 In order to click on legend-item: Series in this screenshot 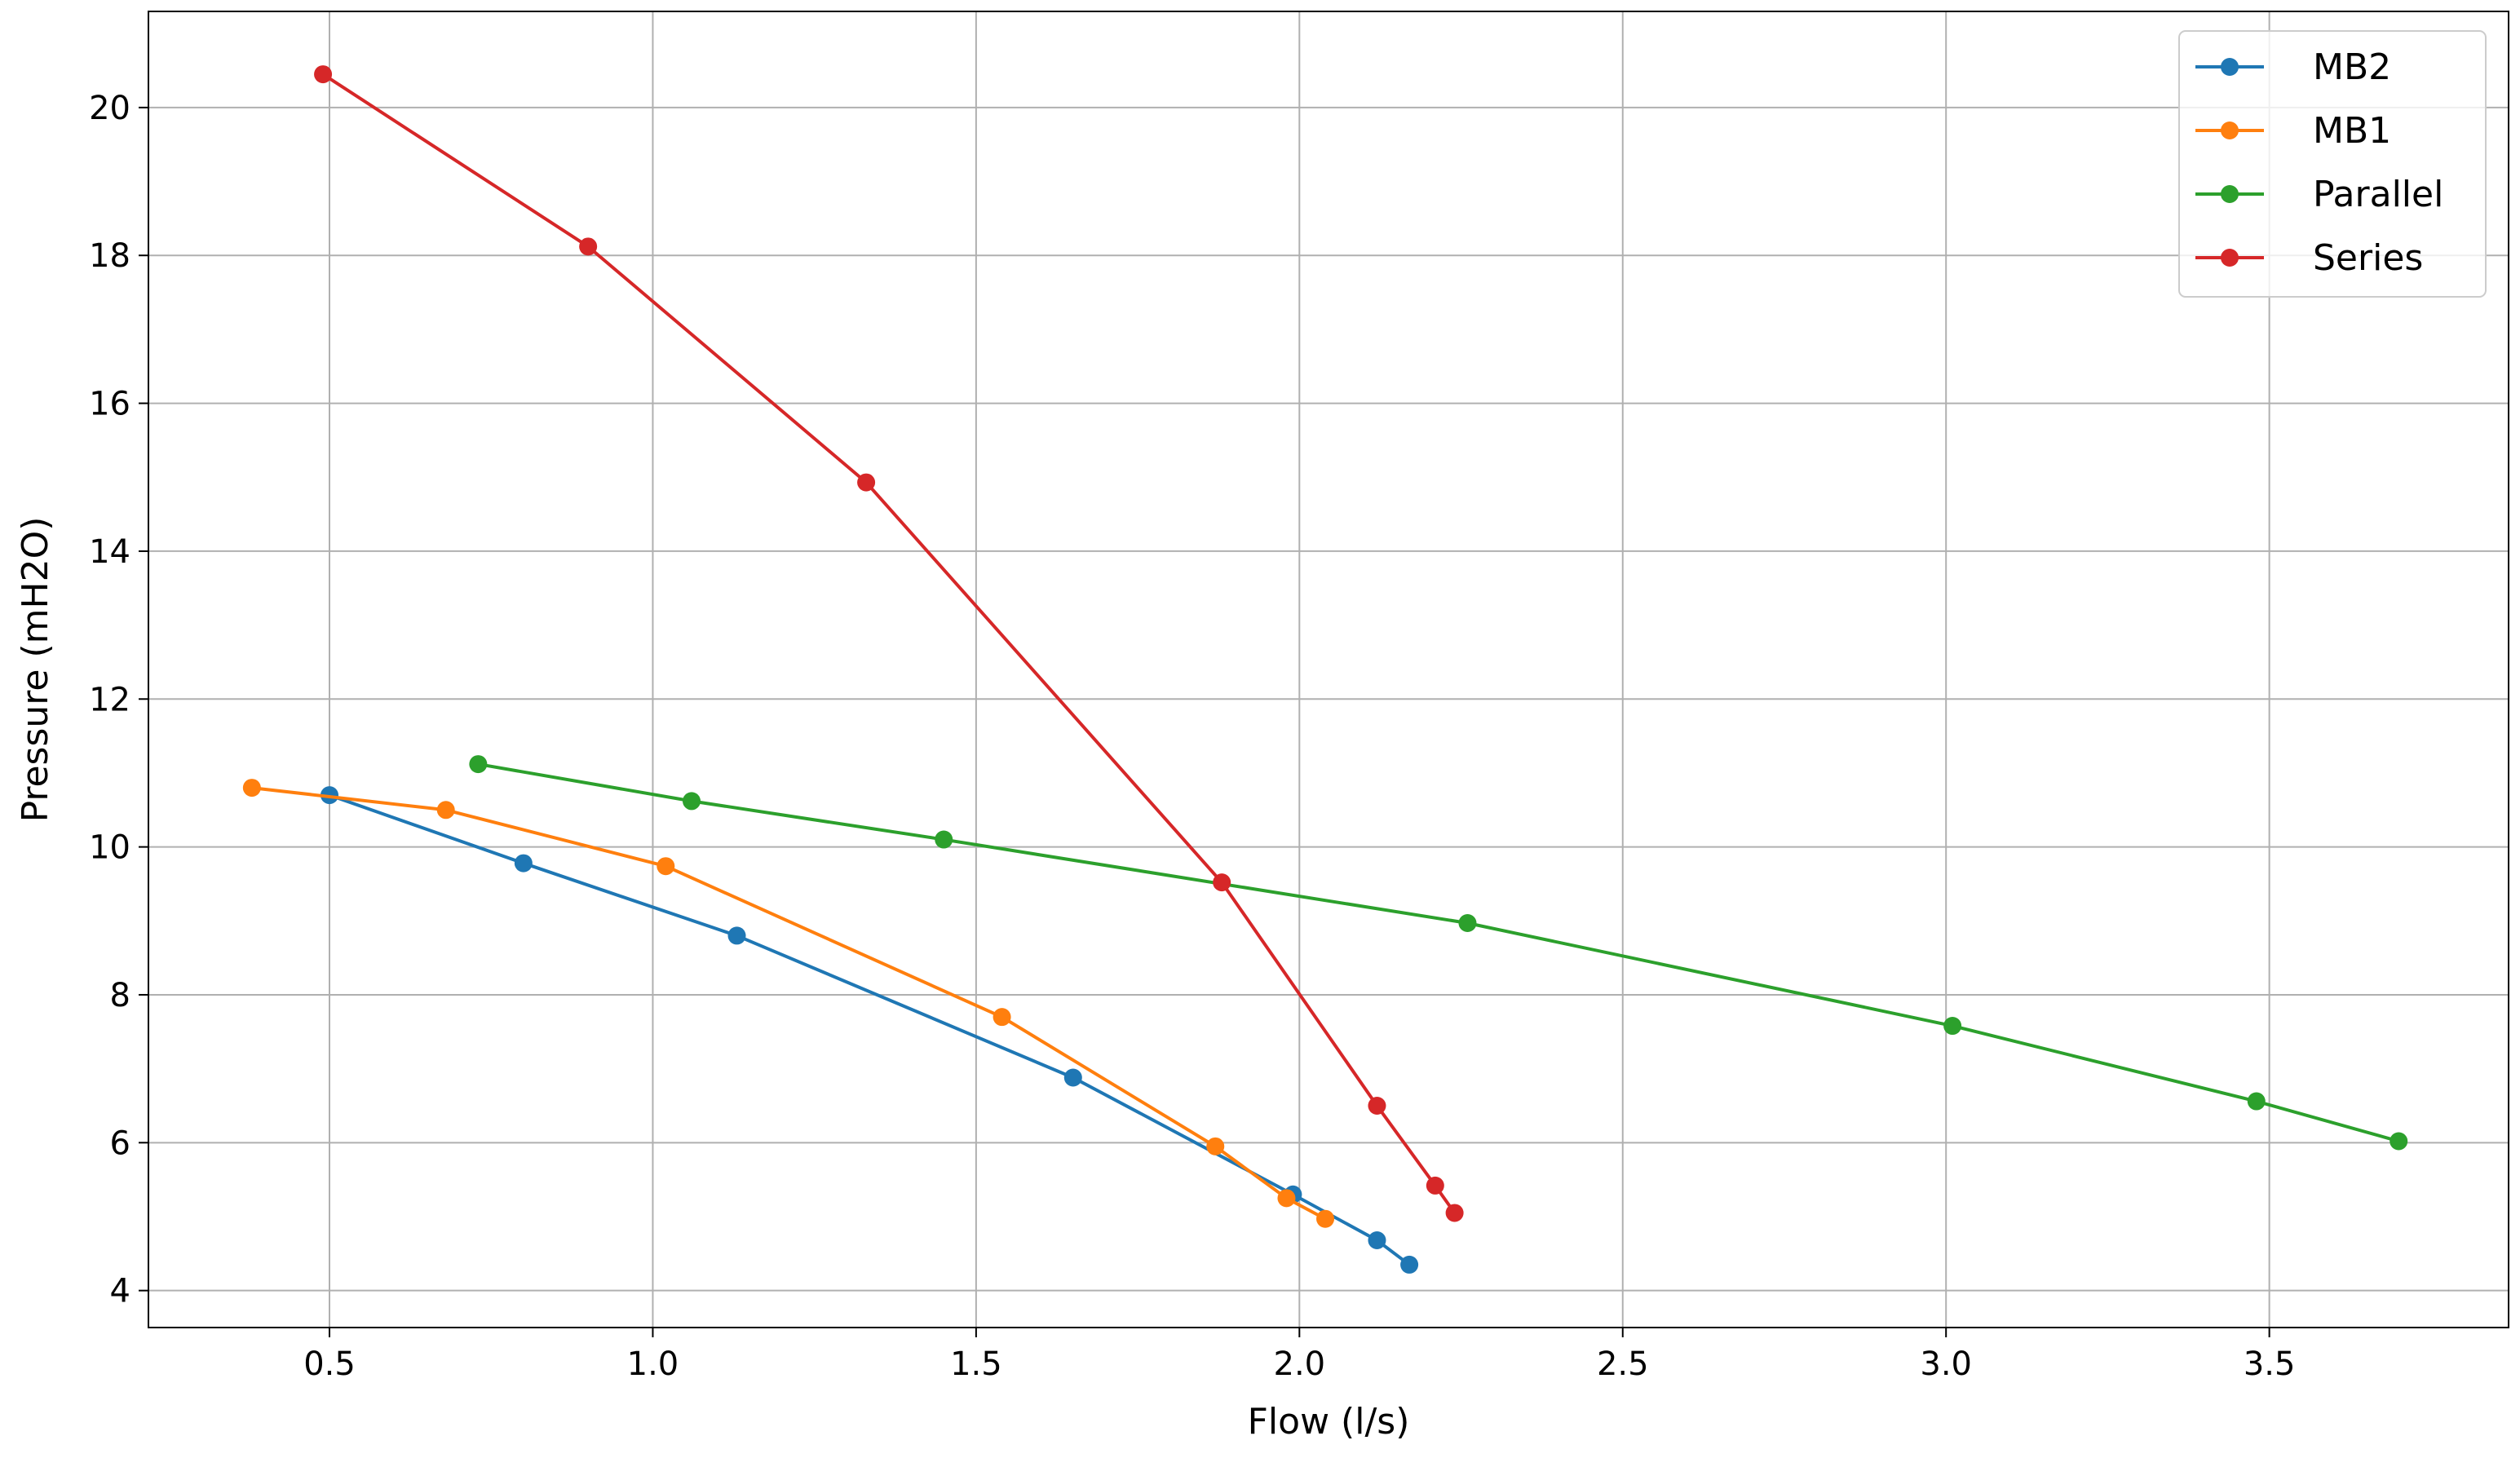, I will do `click(2309, 258)`.